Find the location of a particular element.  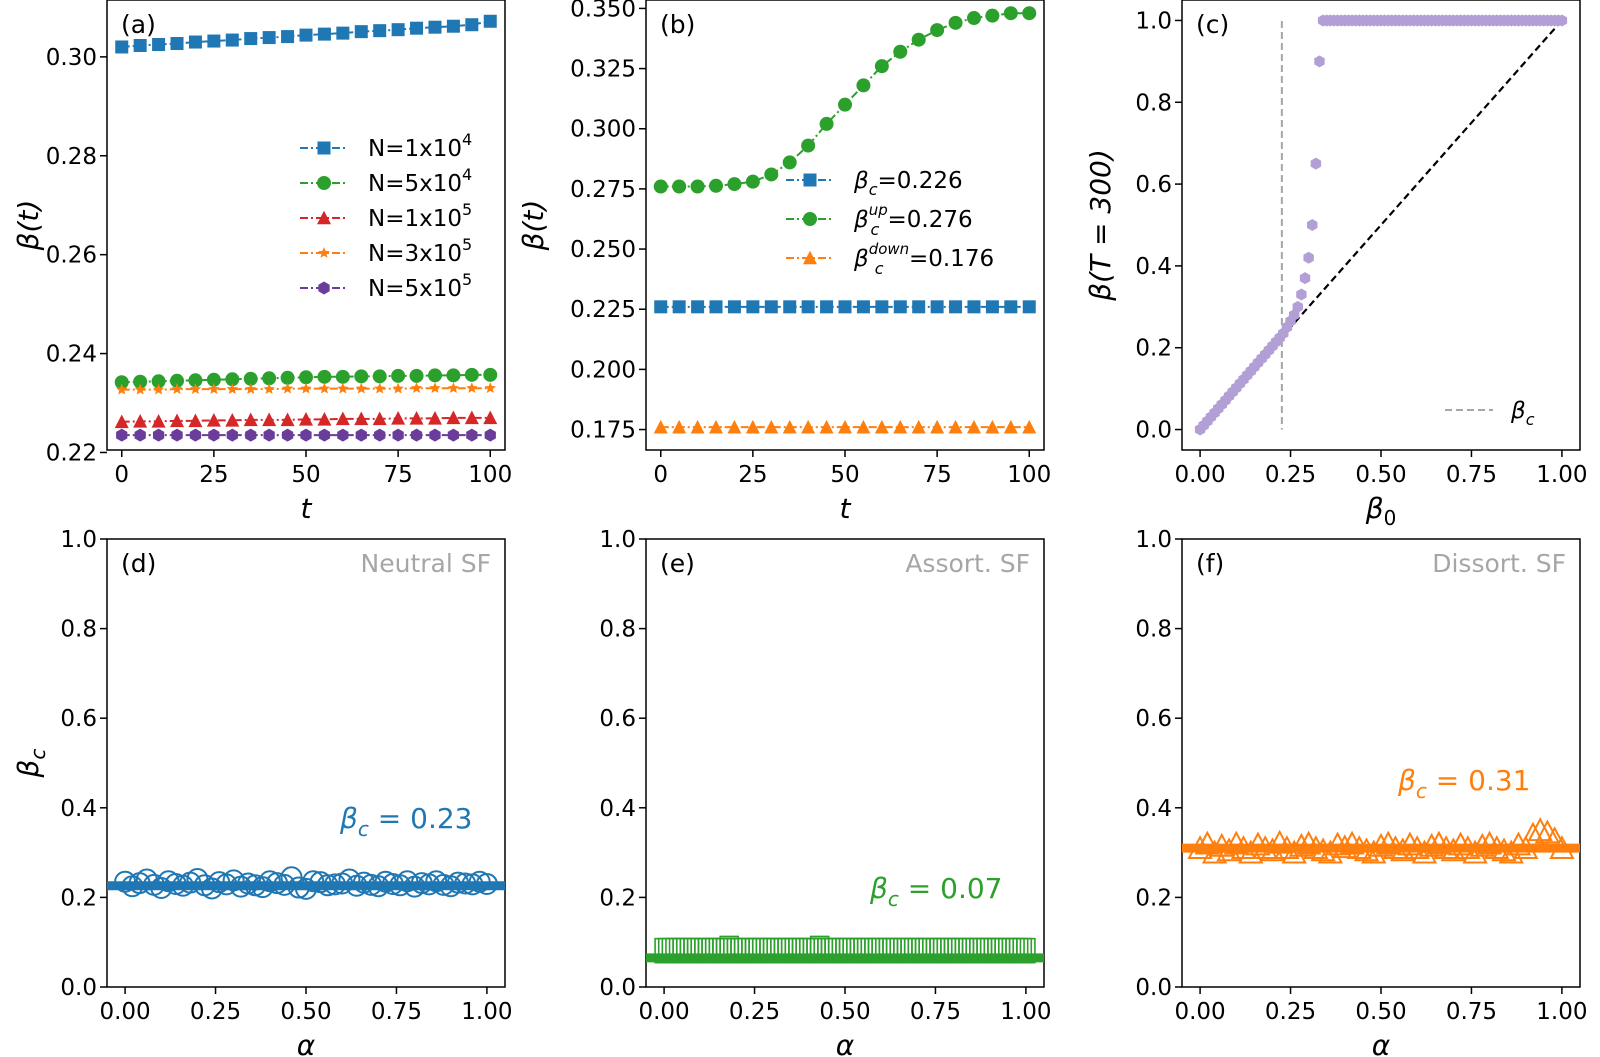

x-tick-label: 25 is located at coordinates (752, 475).